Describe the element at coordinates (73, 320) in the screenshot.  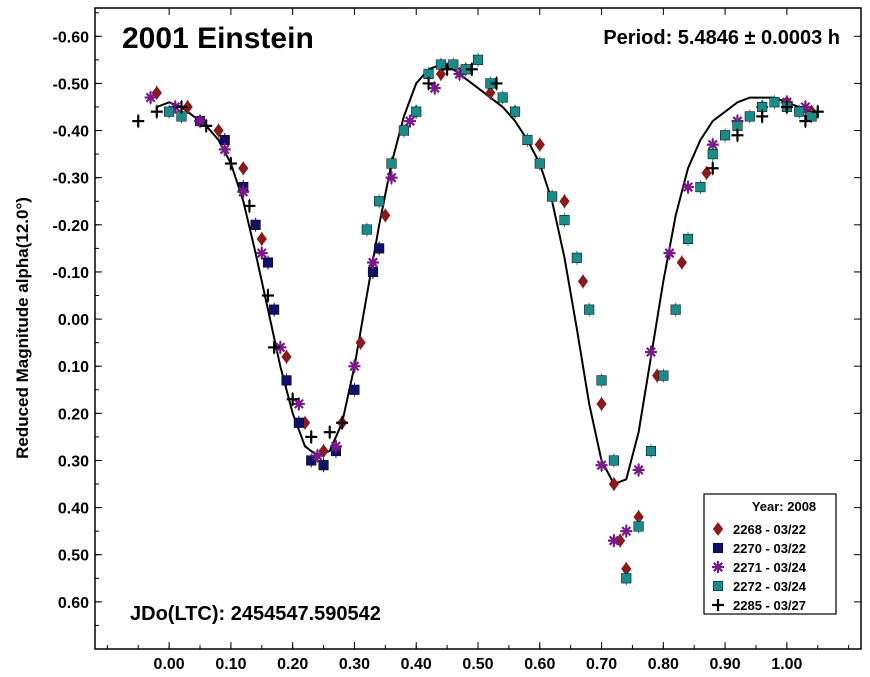
I see `y-tick-label: 0.00` at that location.